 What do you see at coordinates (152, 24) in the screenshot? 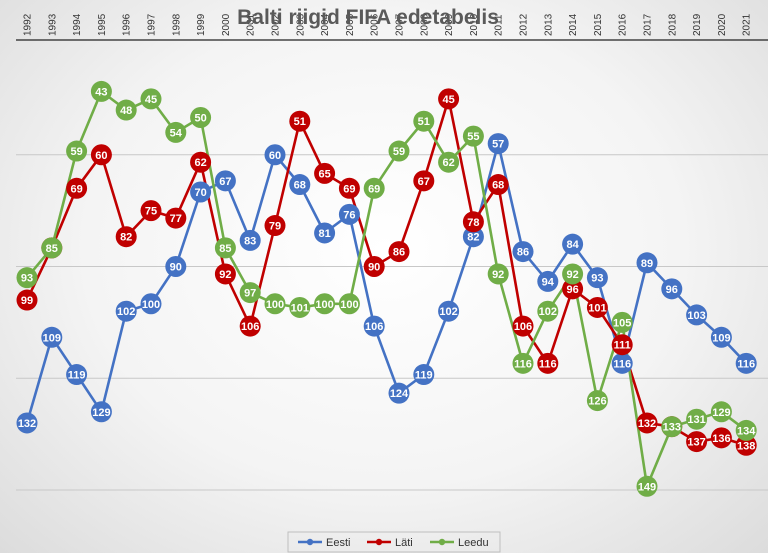
I see `x-tick-label: 1997` at bounding box center [152, 24].